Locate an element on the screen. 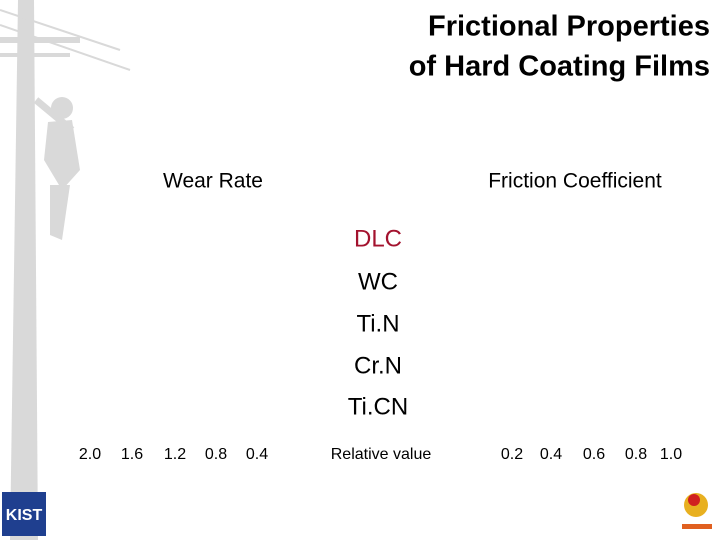 The image size is (720, 540). left-tick-label: 1.2 is located at coordinates (175, 454).